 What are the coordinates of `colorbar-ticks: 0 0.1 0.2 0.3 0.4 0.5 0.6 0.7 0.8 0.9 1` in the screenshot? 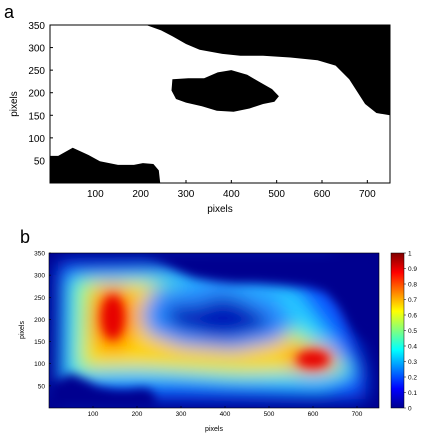 It's located at (410, 332).